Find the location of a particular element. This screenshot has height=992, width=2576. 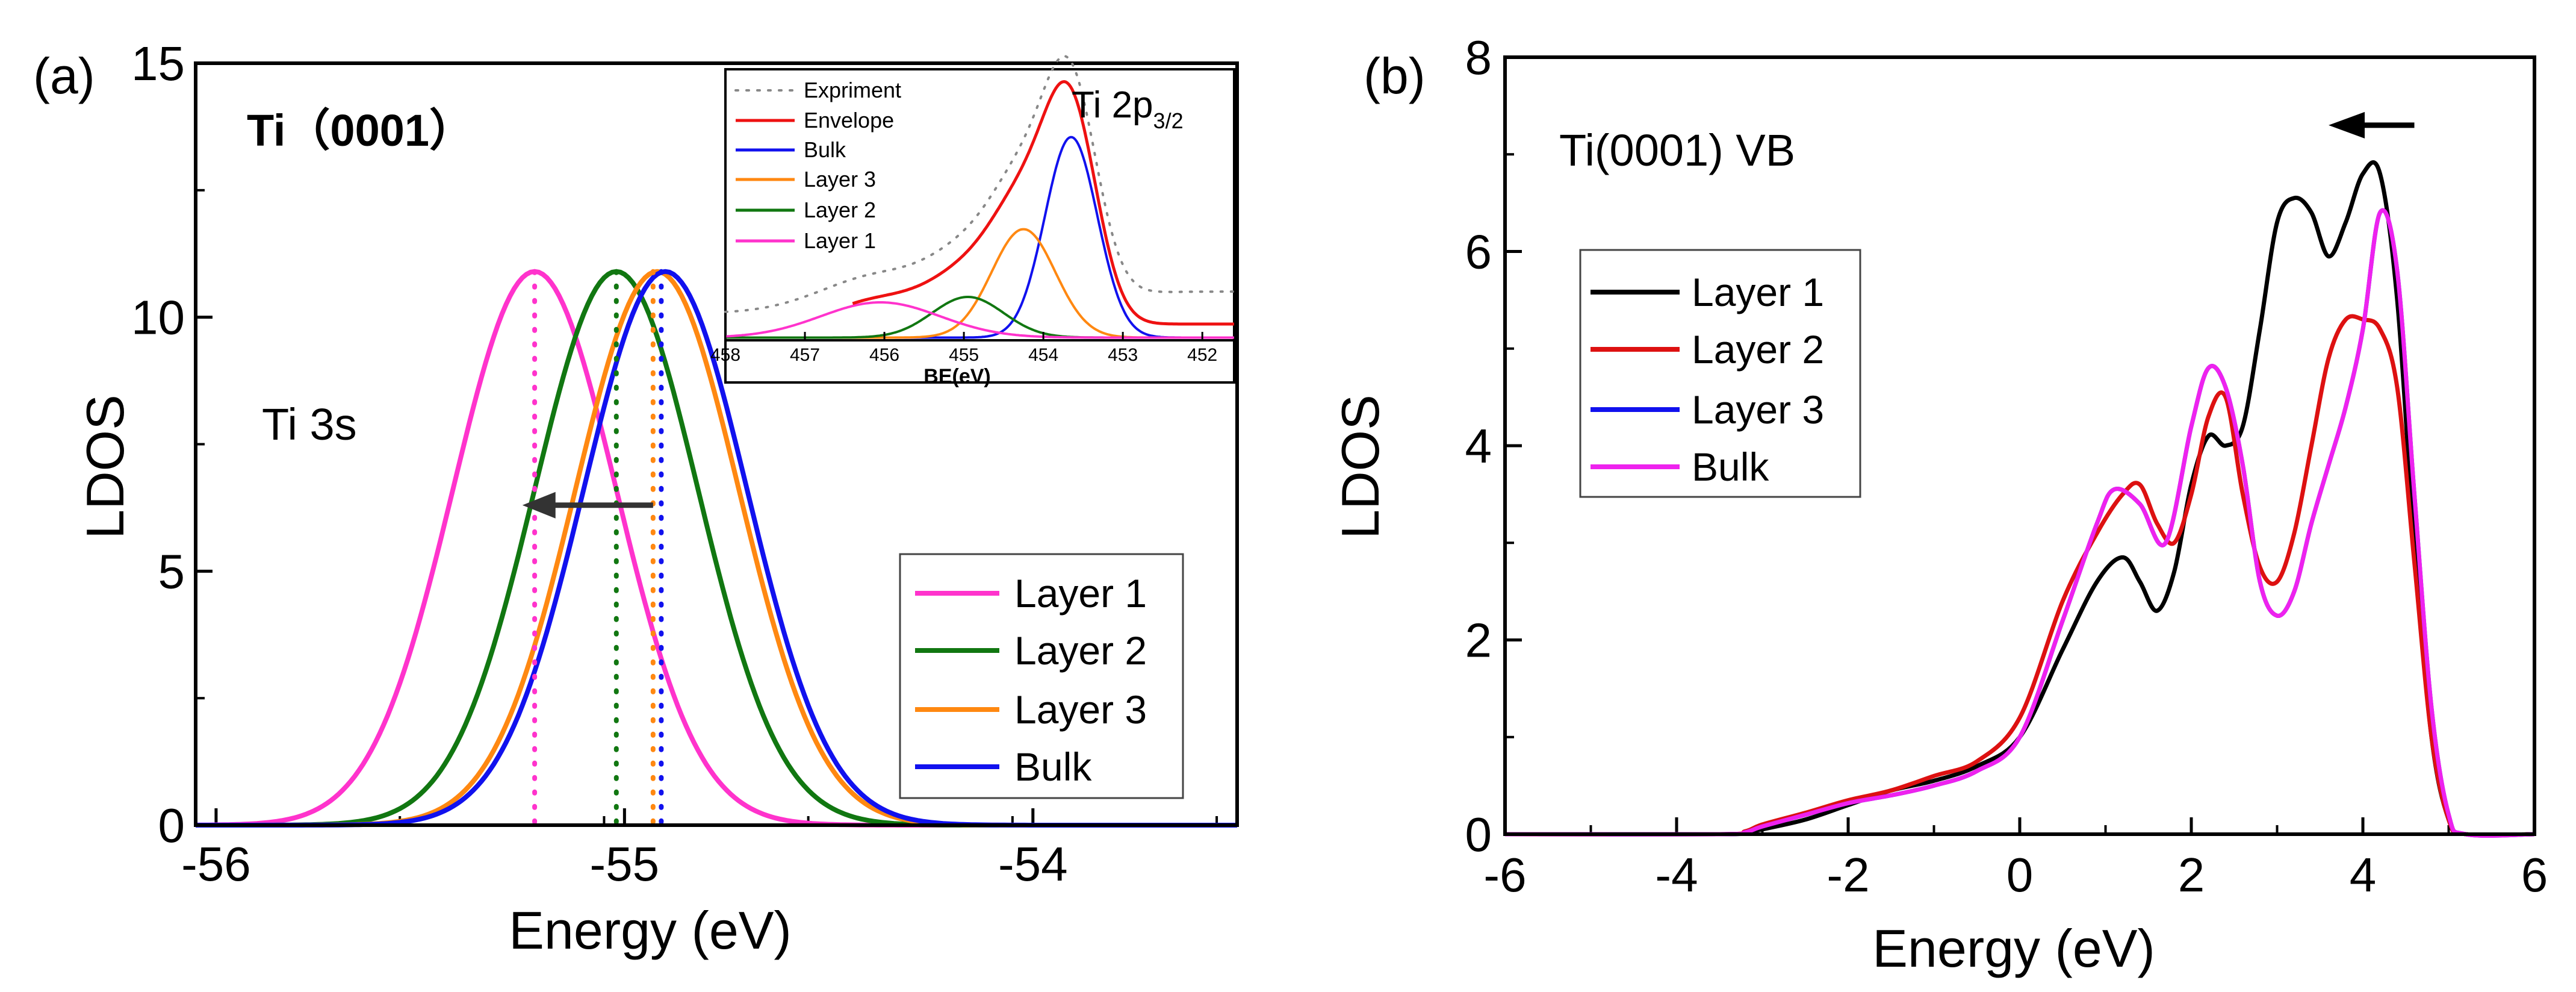

inset-x-tick-label-458: 458 is located at coordinates (725, 355).